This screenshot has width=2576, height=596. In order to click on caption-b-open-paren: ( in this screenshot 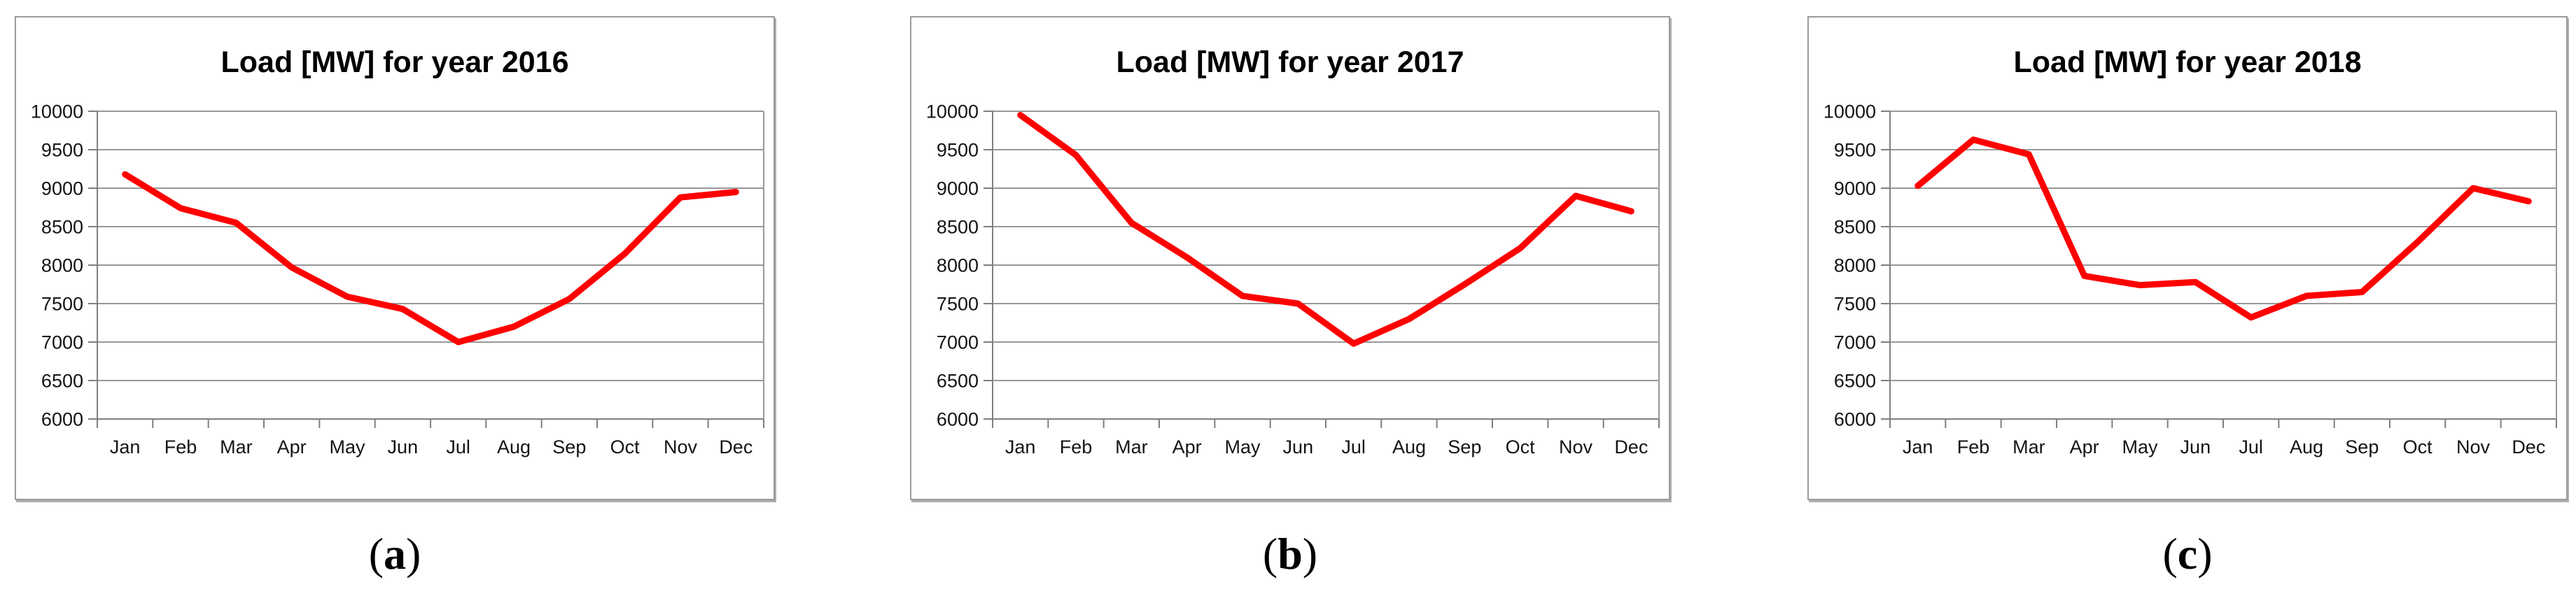, I will do `click(1270, 554)`.